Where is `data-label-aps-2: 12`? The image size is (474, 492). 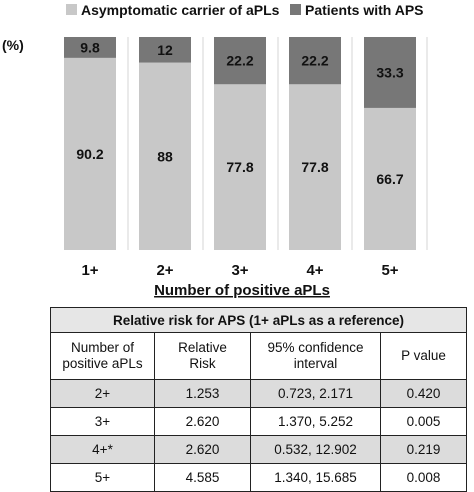 data-label-aps-2: 12 is located at coordinates (165, 50).